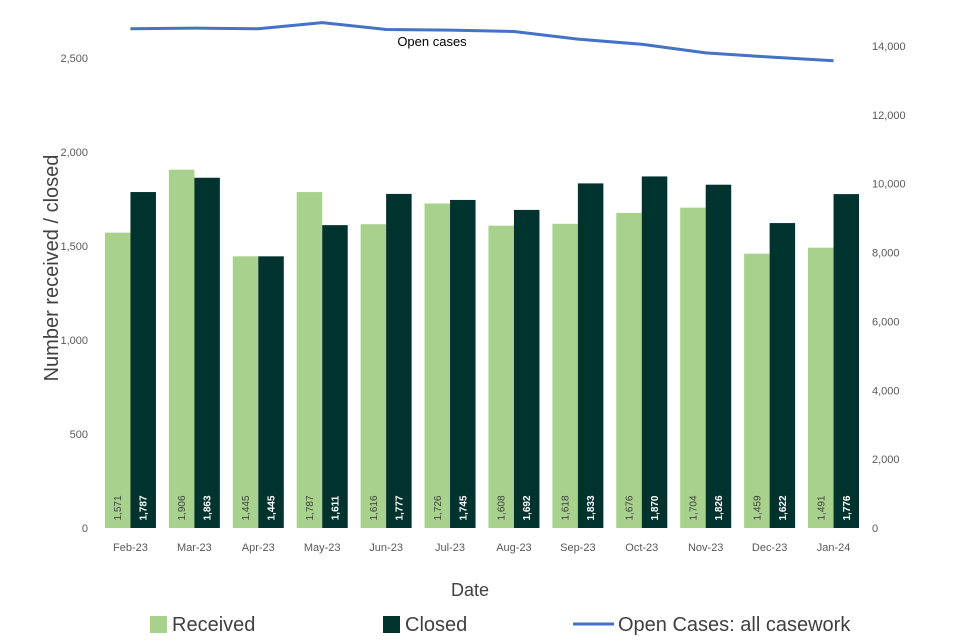 This screenshot has height=640, width=960. Describe the element at coordinates (886, 460) in the screenshot. I see `y2-tick-label: 2,000` at that location.